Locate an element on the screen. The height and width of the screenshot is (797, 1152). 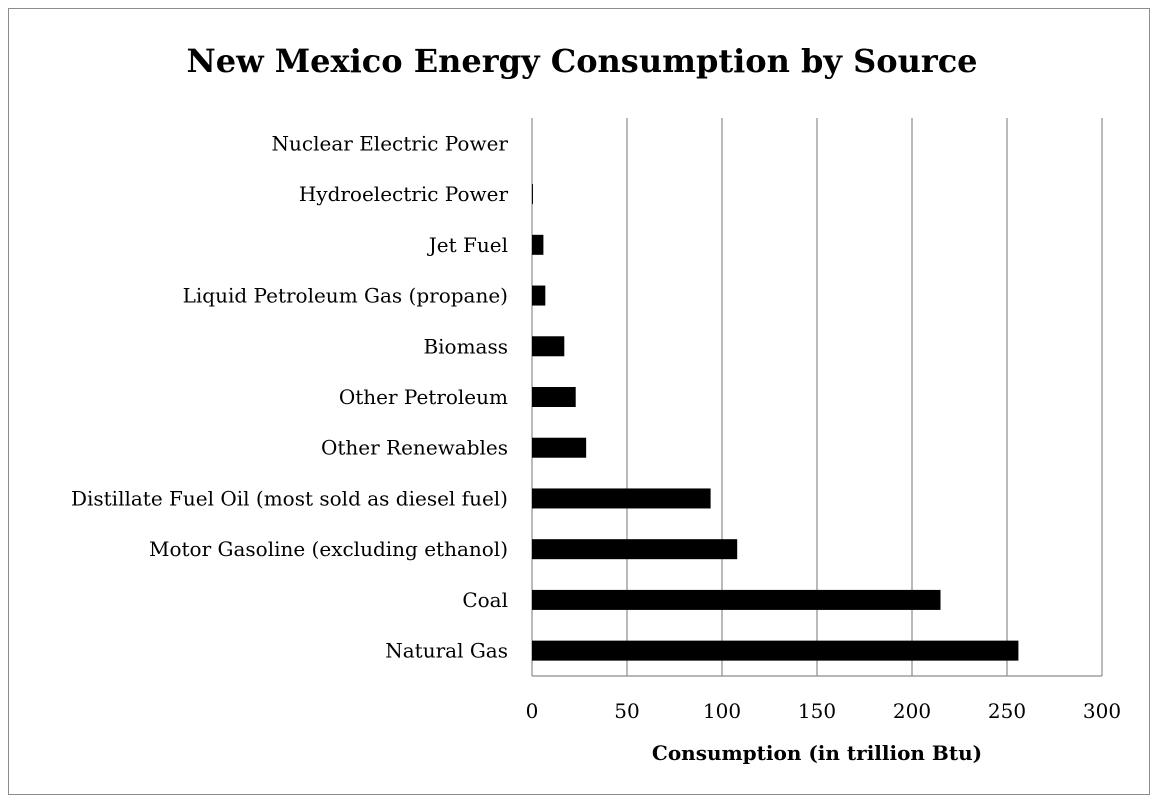
x-tick-label-3: 150 is located at coordinates (817, 711).